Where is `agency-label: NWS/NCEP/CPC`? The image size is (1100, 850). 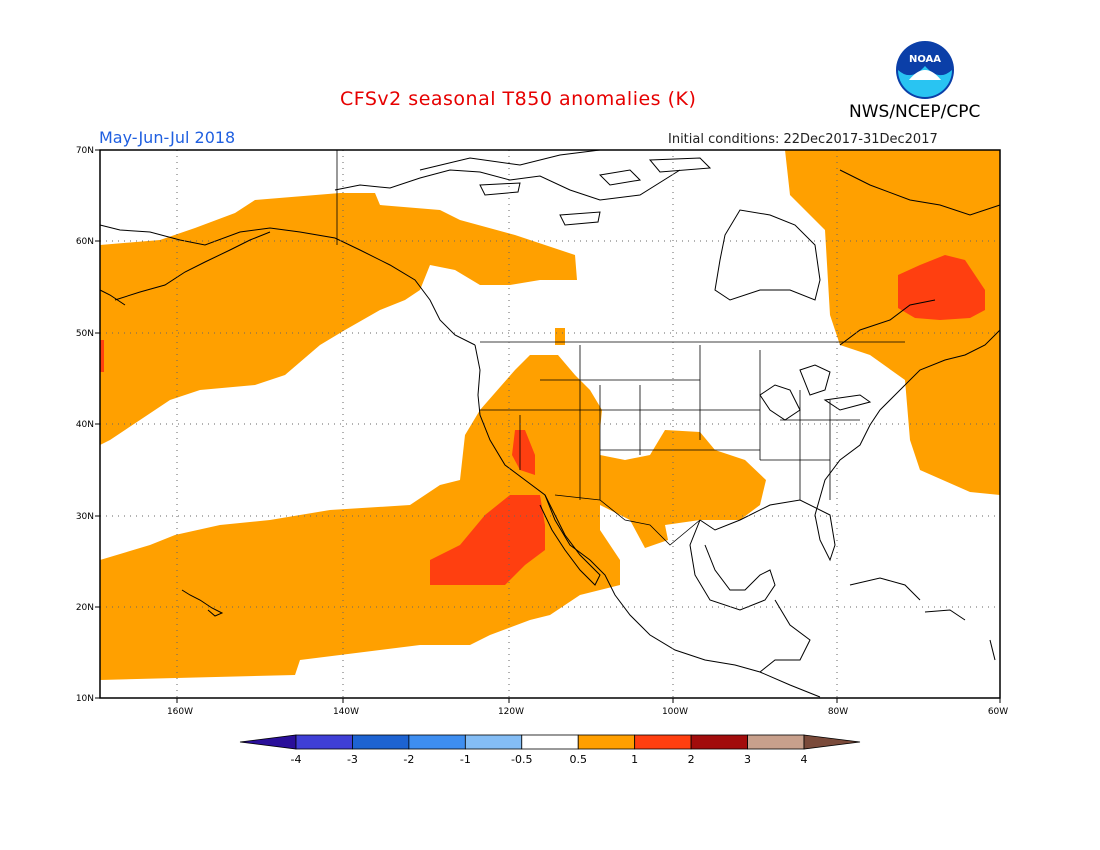
agency-label: NWS/NCEP/CPC is located at coordinates (915, 112).